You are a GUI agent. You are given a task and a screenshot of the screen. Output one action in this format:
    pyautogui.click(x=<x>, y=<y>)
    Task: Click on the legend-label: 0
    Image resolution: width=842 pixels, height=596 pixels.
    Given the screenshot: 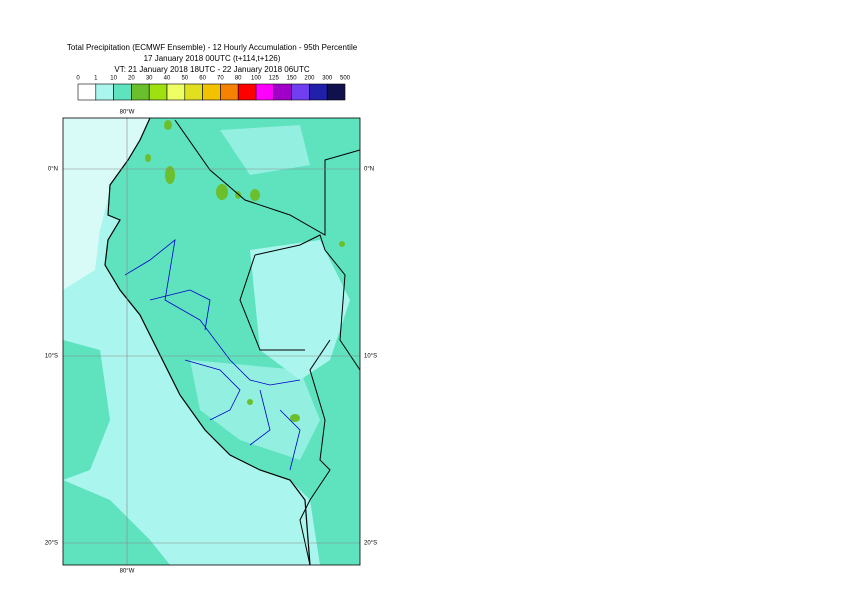 What is the action you would take?
    pyautogui.click(x=78, y=79)
    